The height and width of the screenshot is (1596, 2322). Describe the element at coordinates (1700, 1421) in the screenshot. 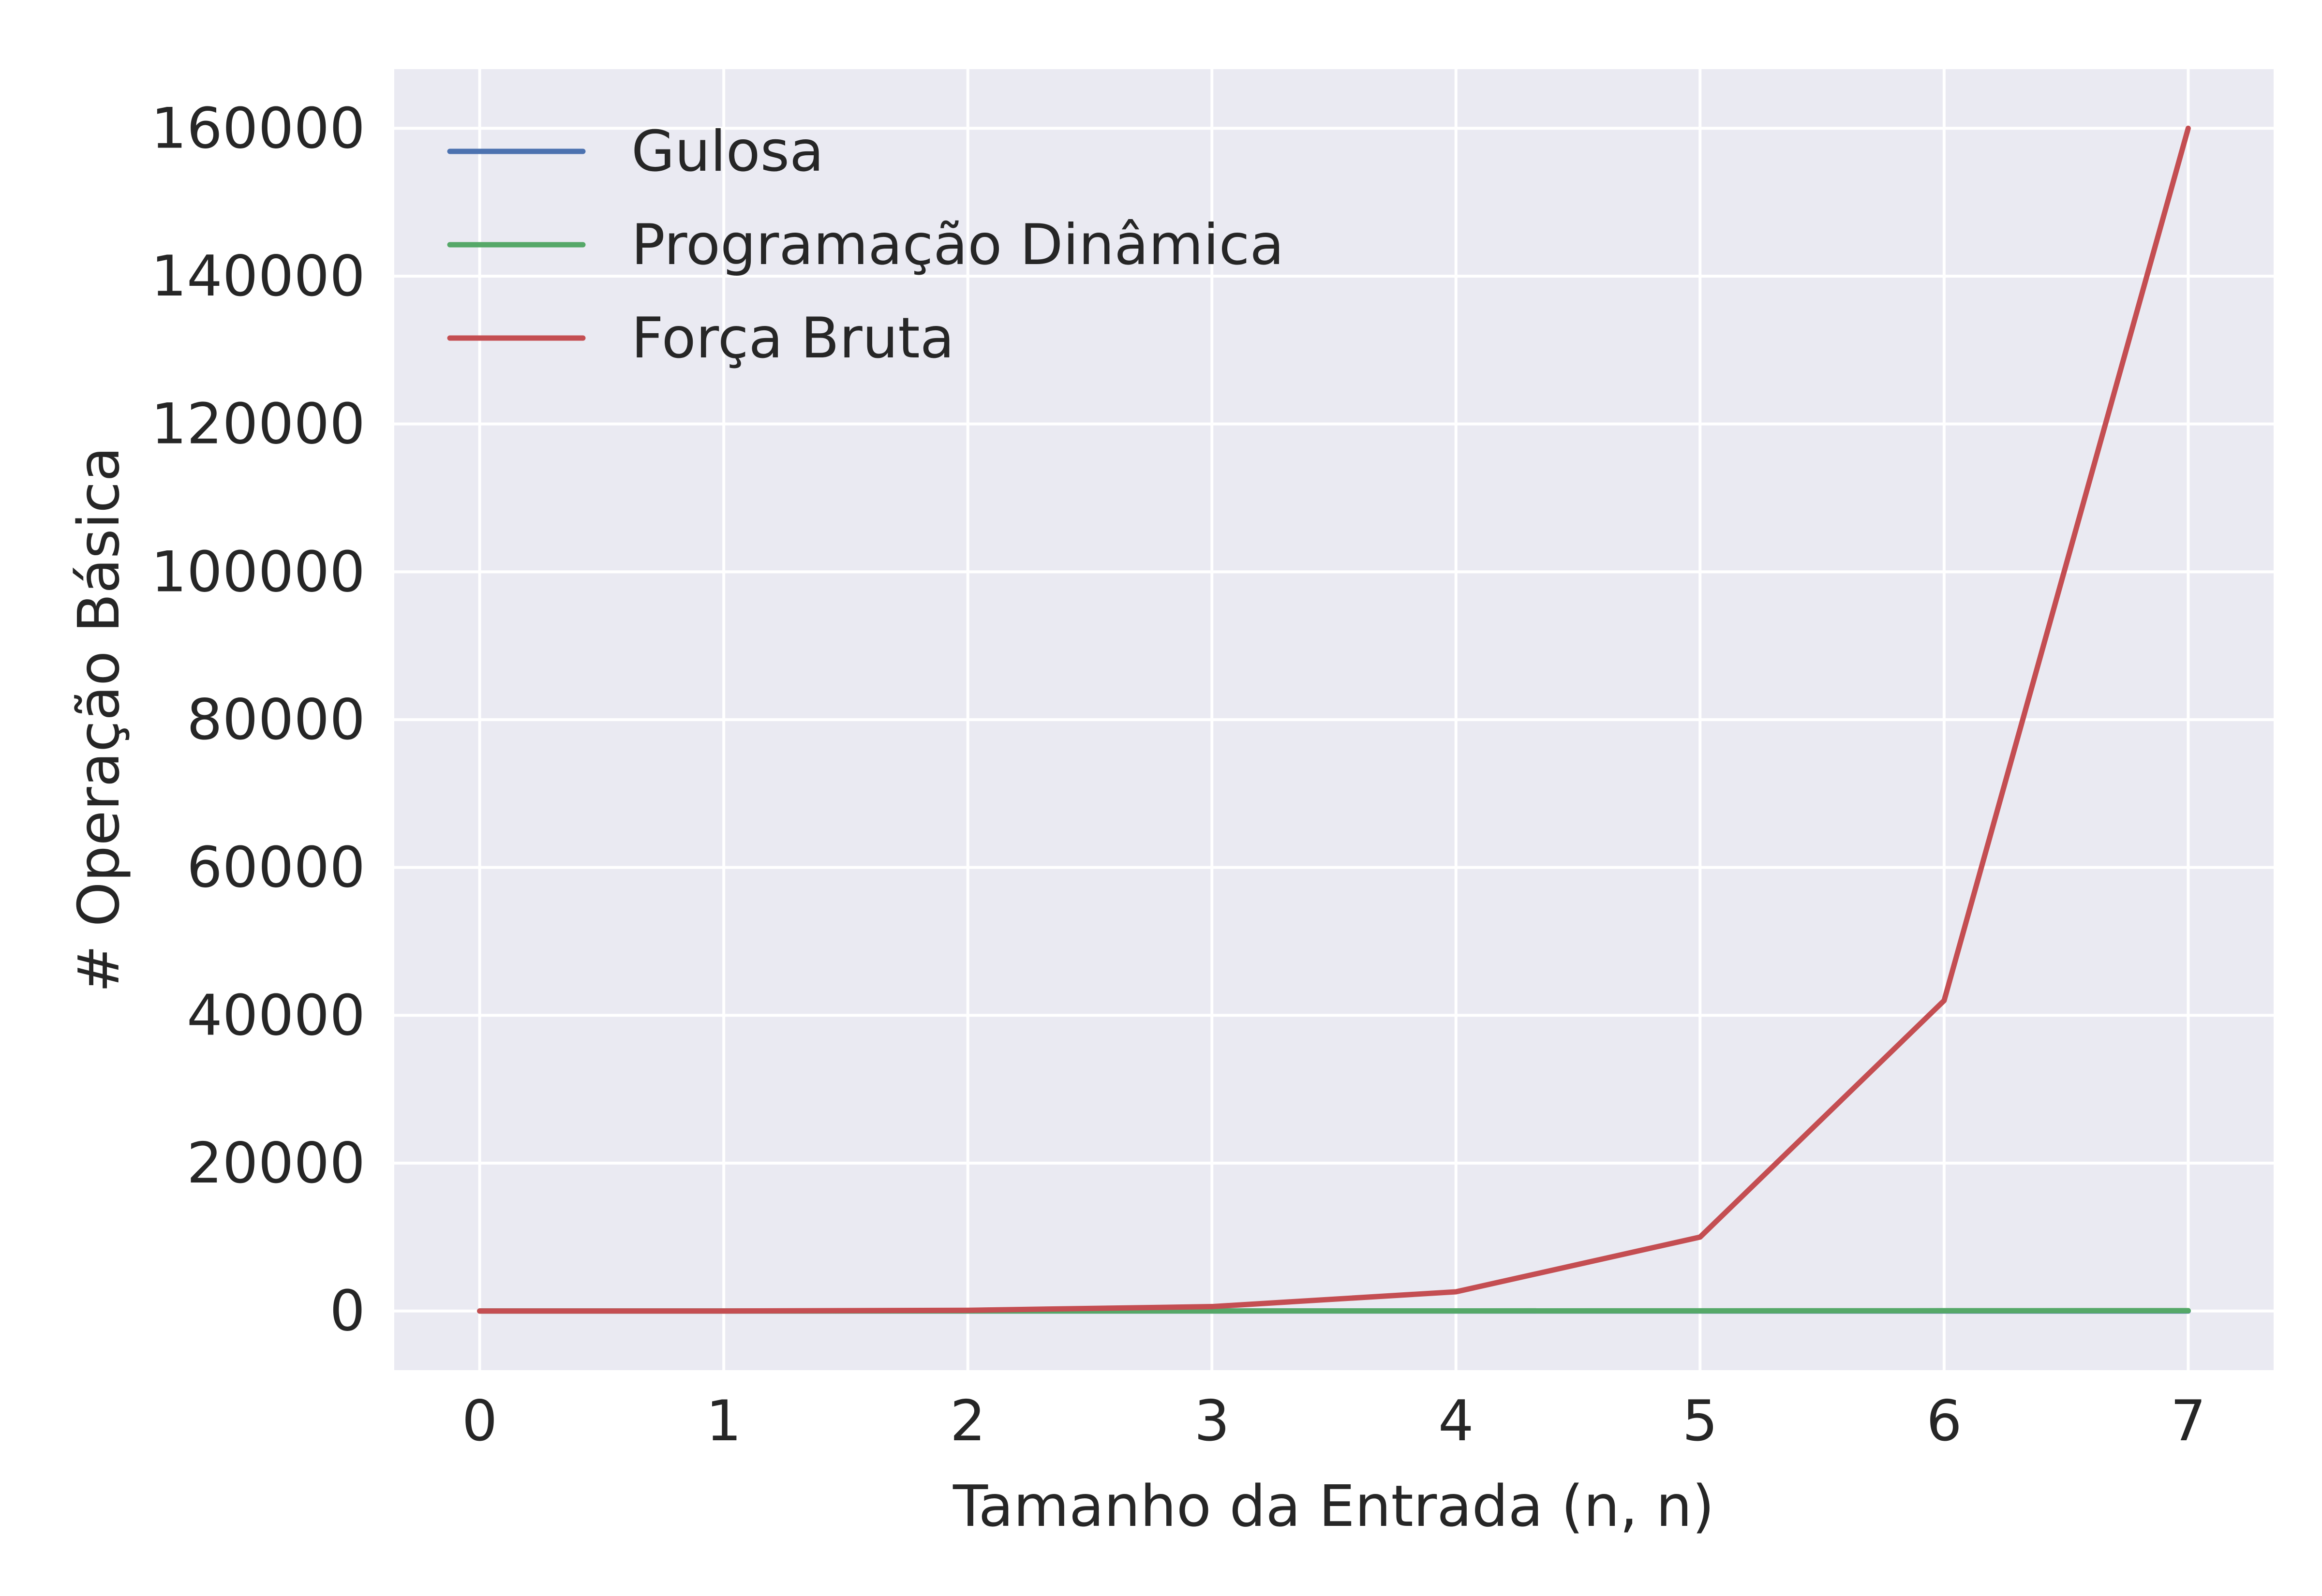

I see `x-tick-label: 5` at that location.